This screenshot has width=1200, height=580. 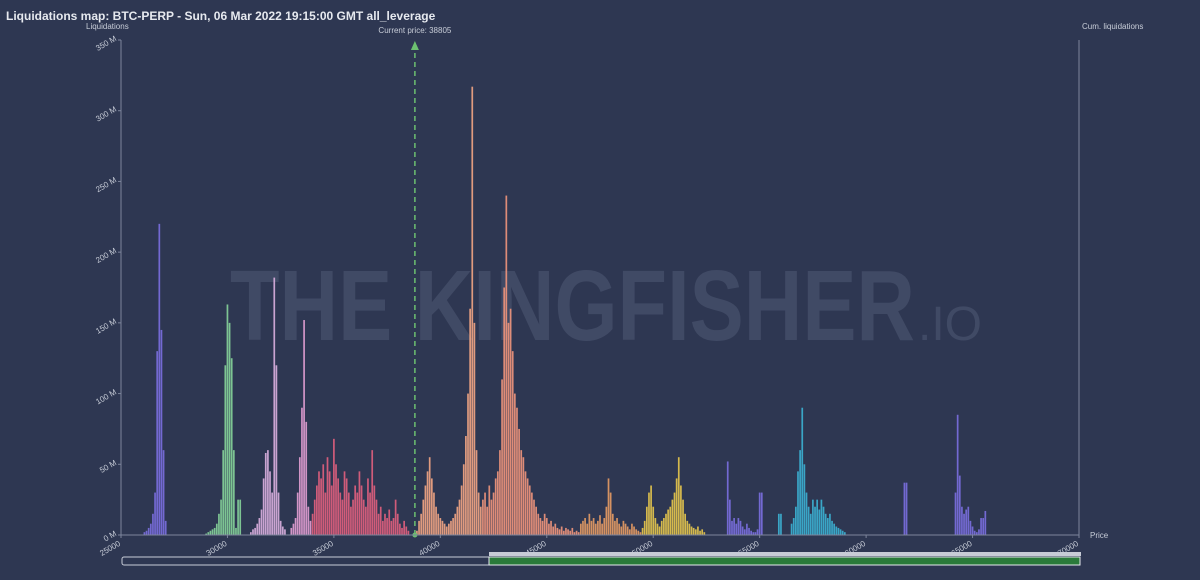 What do you see at coordinates (414, 45) in the screenshot?
I see `current-price-arrow` at bounding box center [414, 45].